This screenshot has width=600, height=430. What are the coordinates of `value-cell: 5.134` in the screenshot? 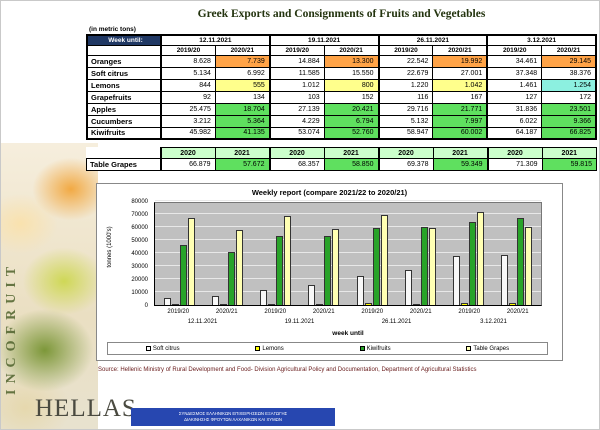 It's located at (187, 73).